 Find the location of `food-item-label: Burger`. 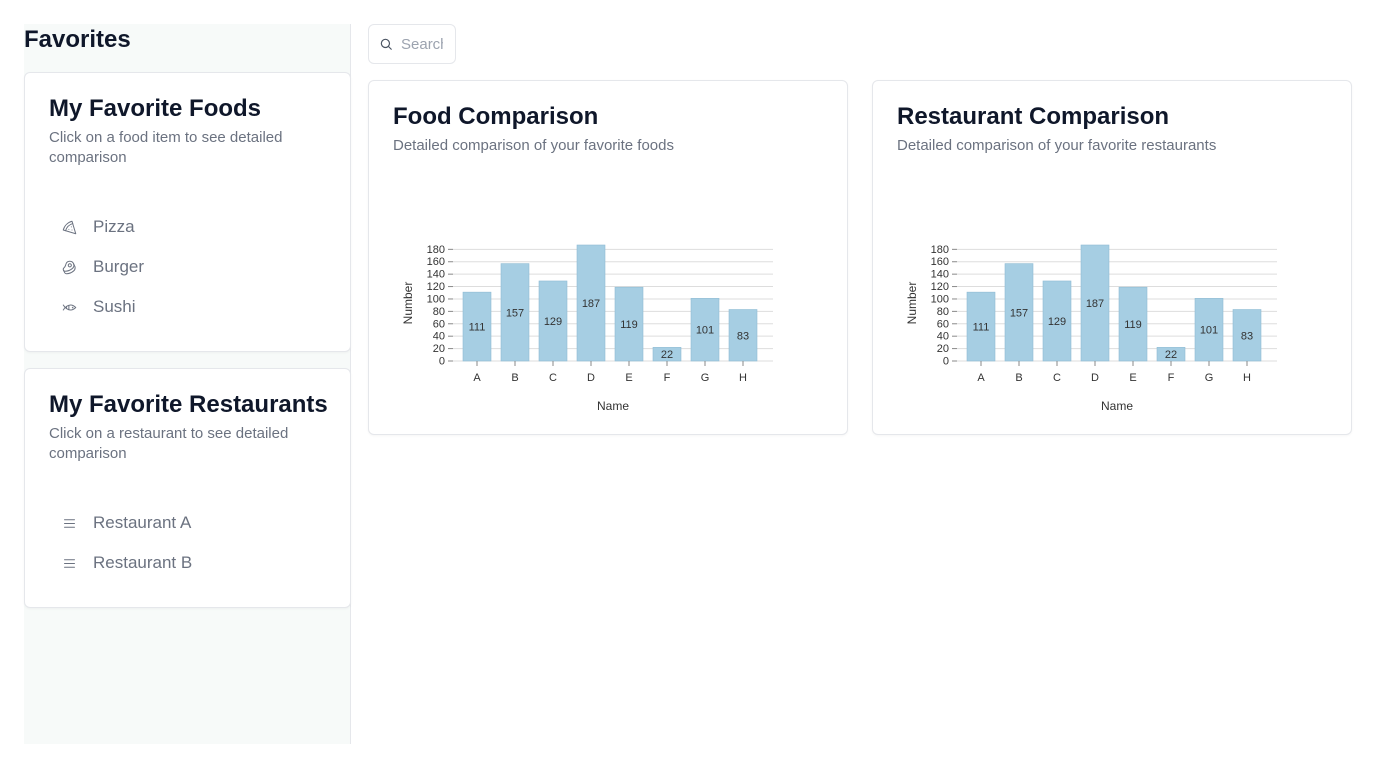

food-item-label: Burger is located at coordinates (119, 266).